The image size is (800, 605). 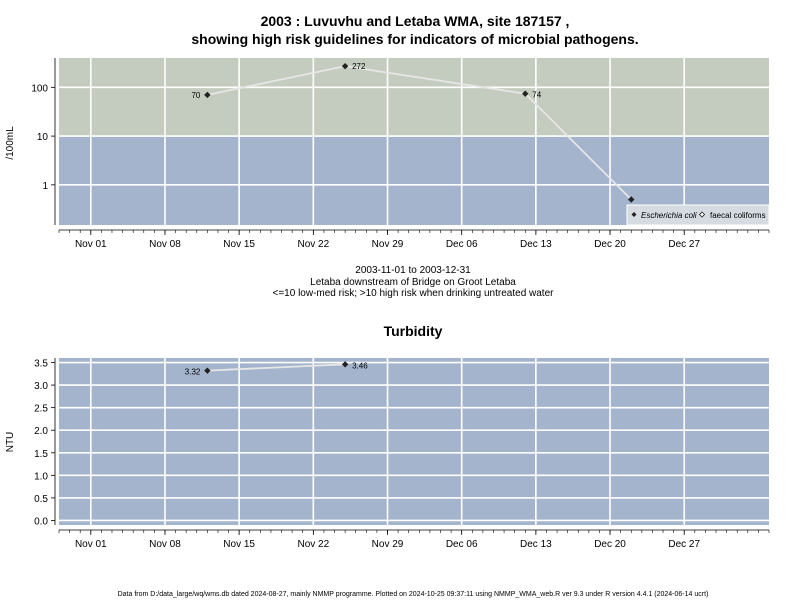 What do you see at coordinates (195, 95) in the screenshot?
I see `chart1-data-label: 70` at bounding box center [195, 95].